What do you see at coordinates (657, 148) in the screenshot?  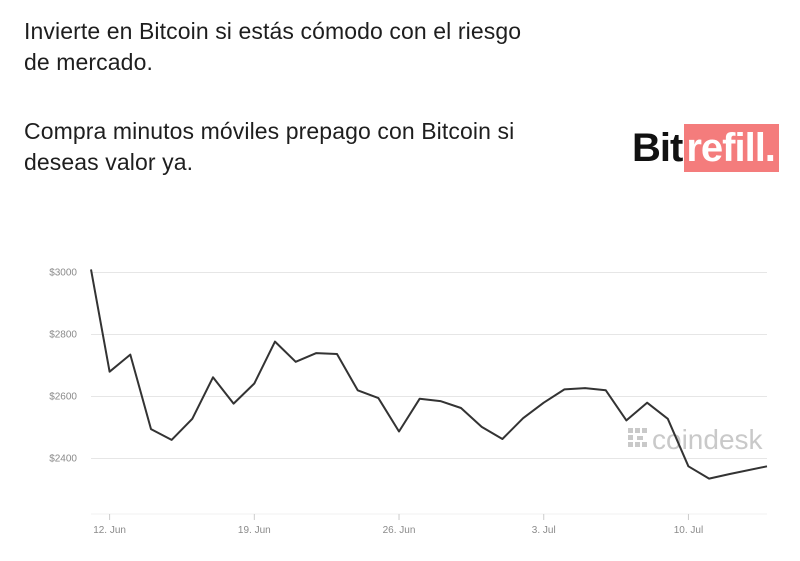 I see `logo-part-bit: Bit` at bounding box center [657, 148].